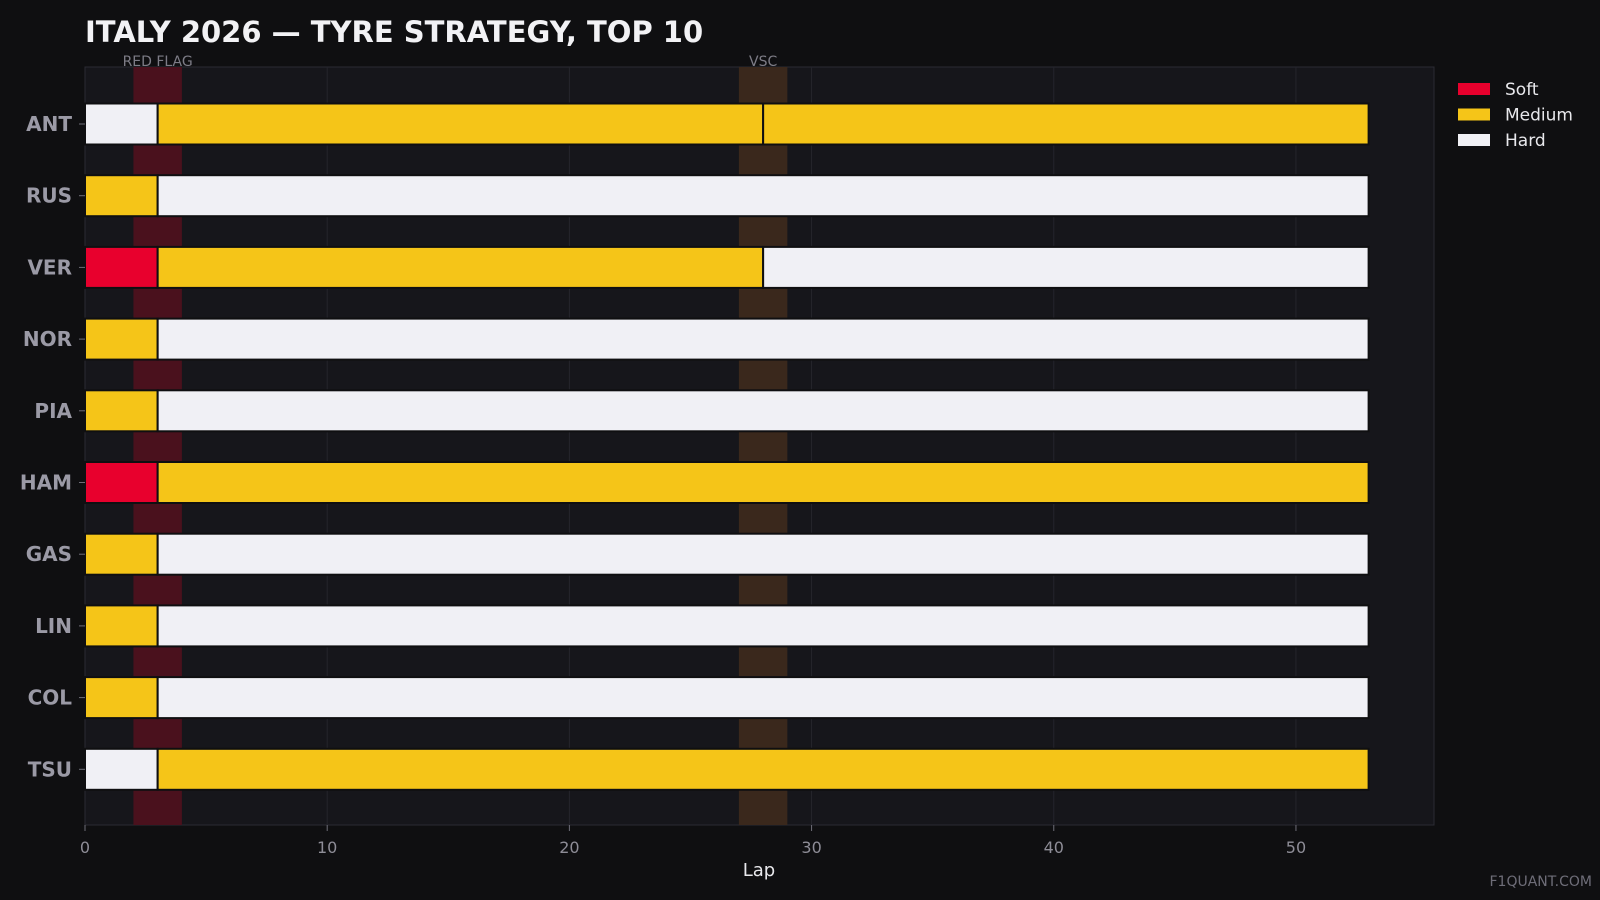 Image resolution: width=1600 pixels, height=900 pixels. Describe the element at coordinates (394, 32) in the screenshot. I see `chart-title: ITALY 2026 — TYRE STRATEGY, TOP 10` at that location.